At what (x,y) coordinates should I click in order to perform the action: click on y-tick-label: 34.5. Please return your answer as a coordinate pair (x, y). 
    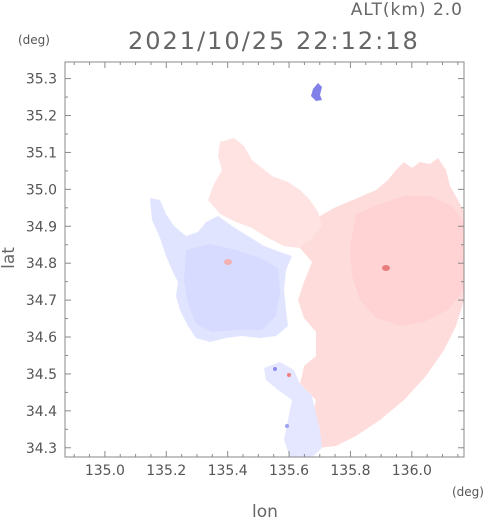
    Looking at the image, I should click on (41, 375).